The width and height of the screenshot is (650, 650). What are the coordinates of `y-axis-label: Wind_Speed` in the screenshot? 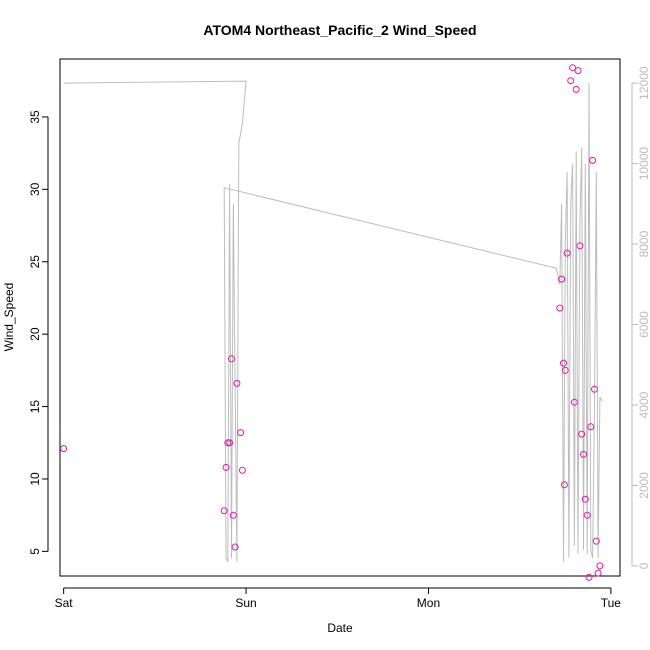 It's located at (9, 317).